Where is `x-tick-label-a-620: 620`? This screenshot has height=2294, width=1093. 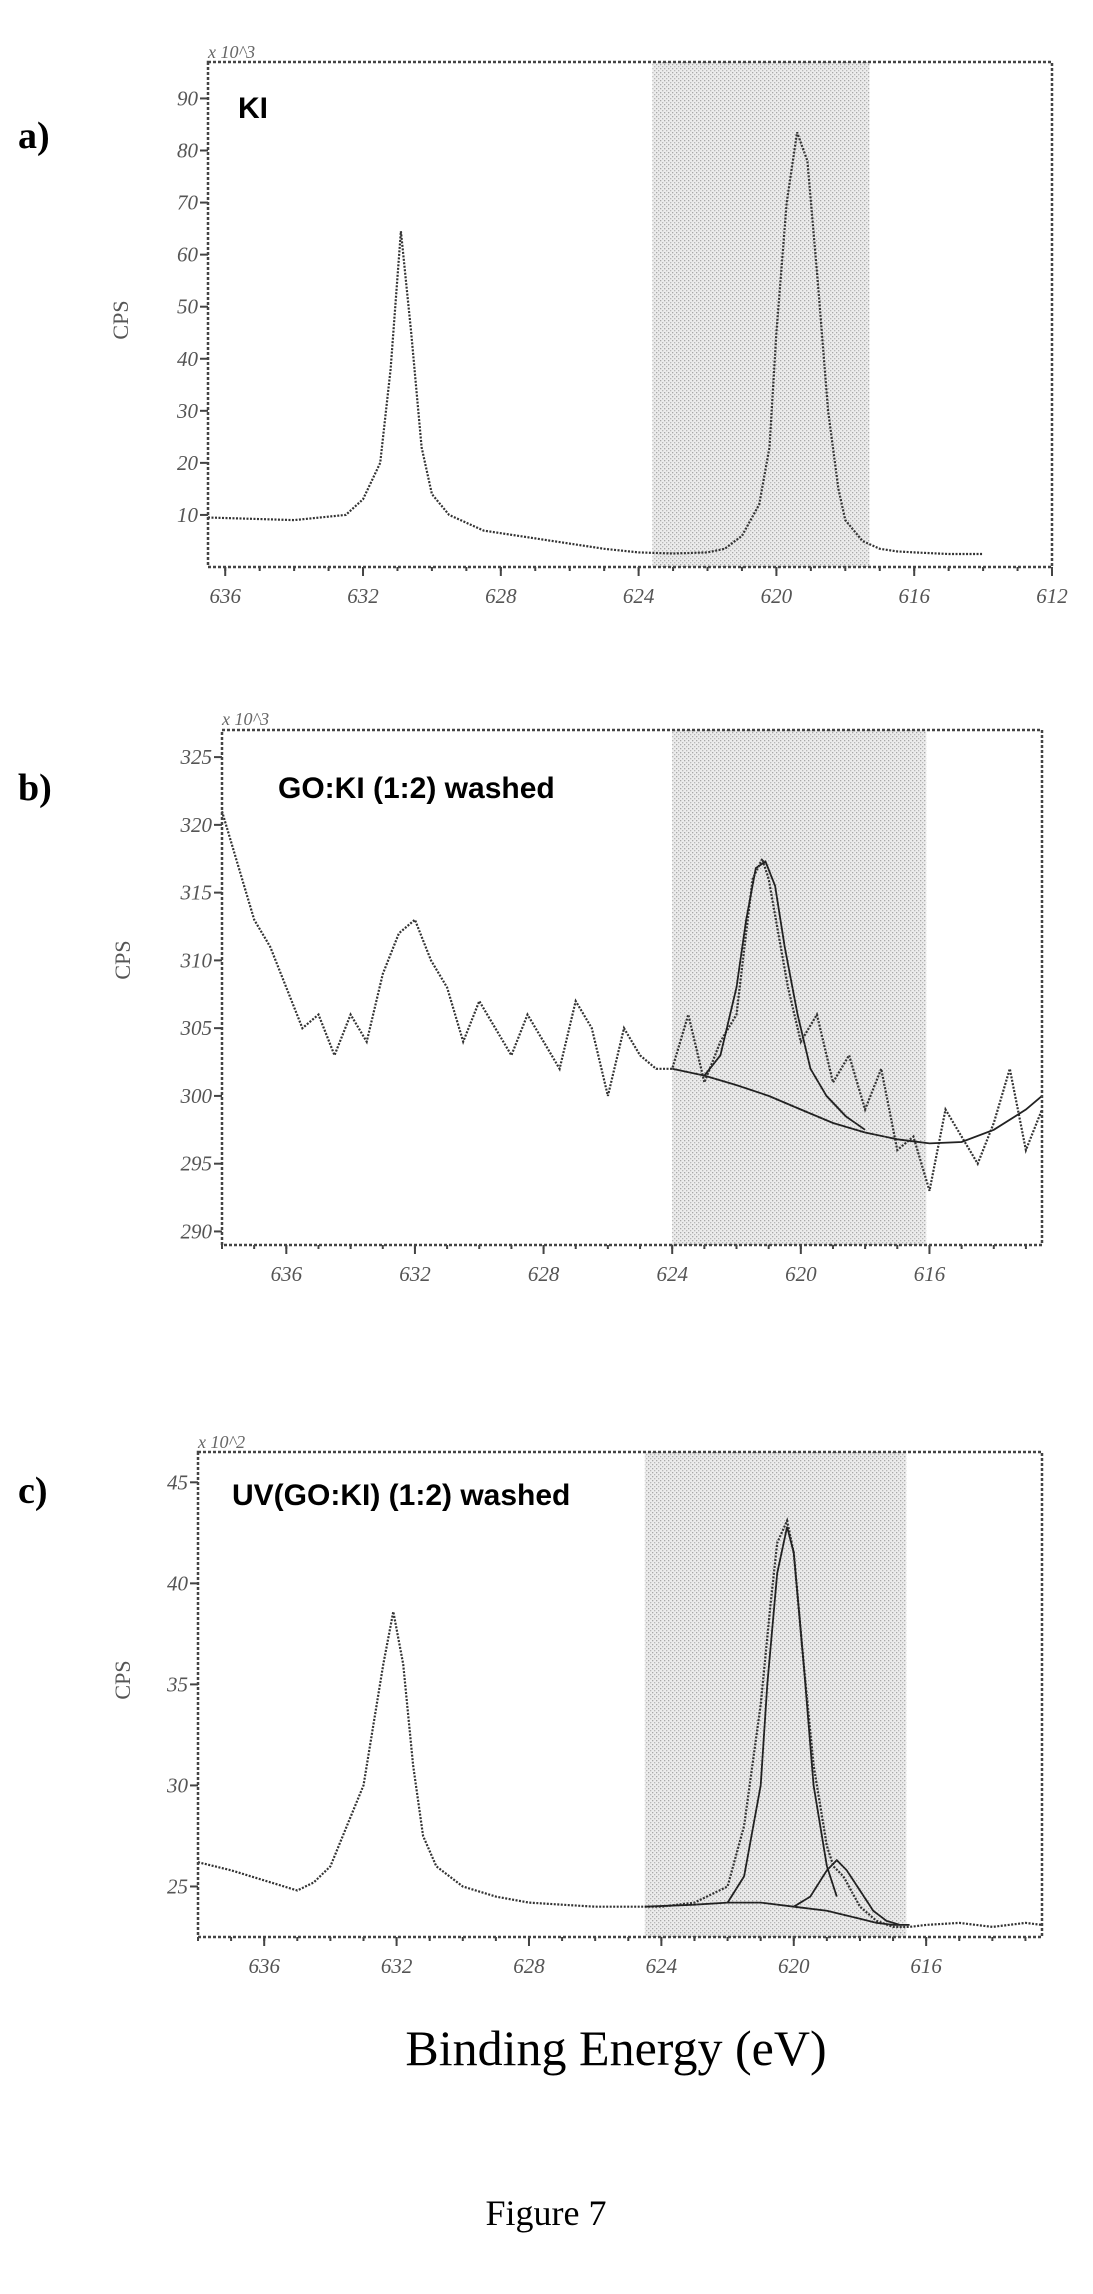 x-tick-label-a-620: 620 is located at coordinates (777, 596).